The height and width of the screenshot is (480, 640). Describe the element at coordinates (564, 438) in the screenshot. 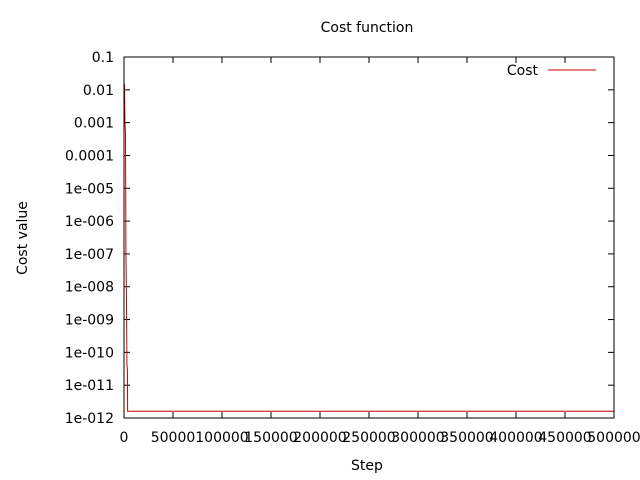

I see `x-tick-label: 450000` at that location.